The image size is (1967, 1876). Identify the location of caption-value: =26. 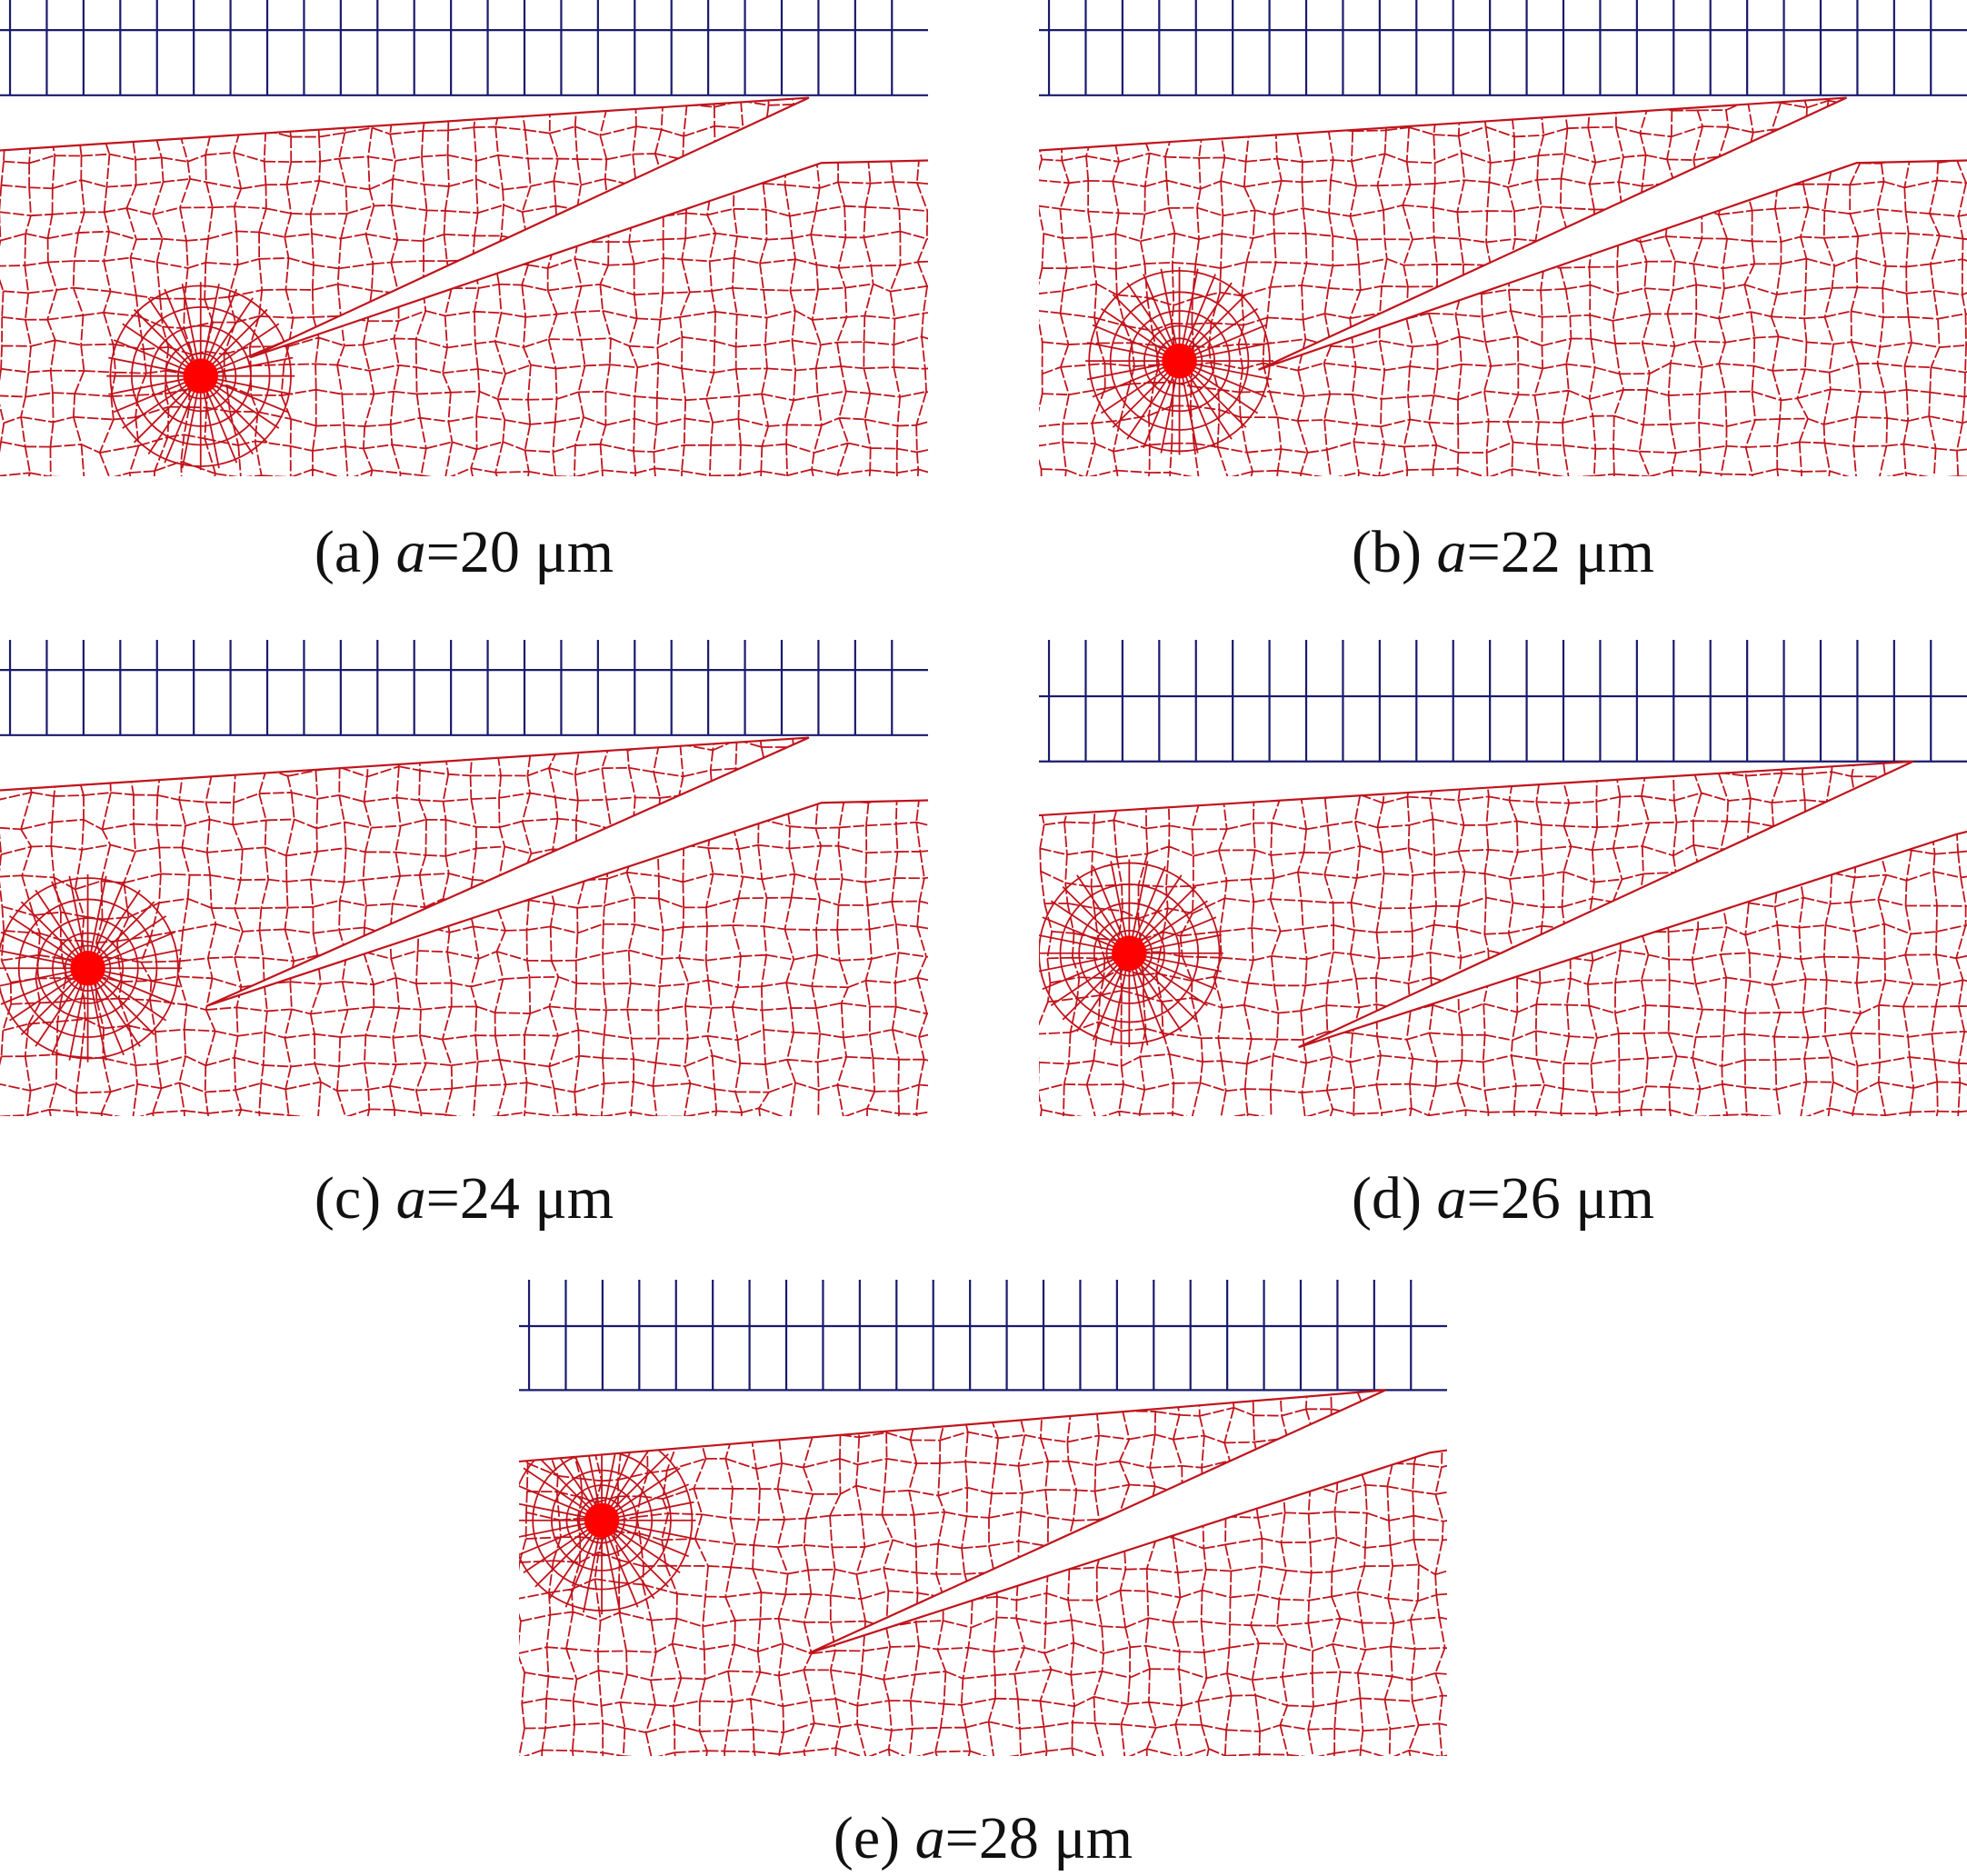
(1513, 1198).